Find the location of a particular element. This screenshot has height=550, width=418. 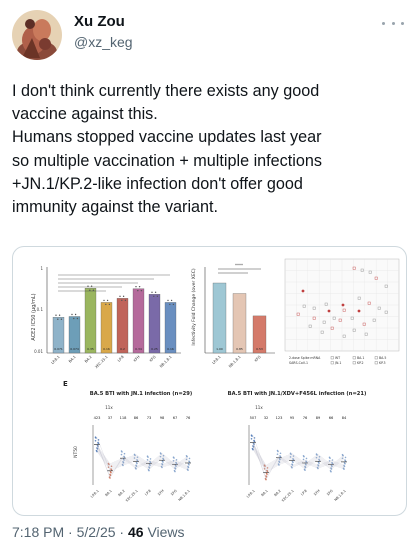

author-name: Xu Zou is located at coordinates (99, 21).